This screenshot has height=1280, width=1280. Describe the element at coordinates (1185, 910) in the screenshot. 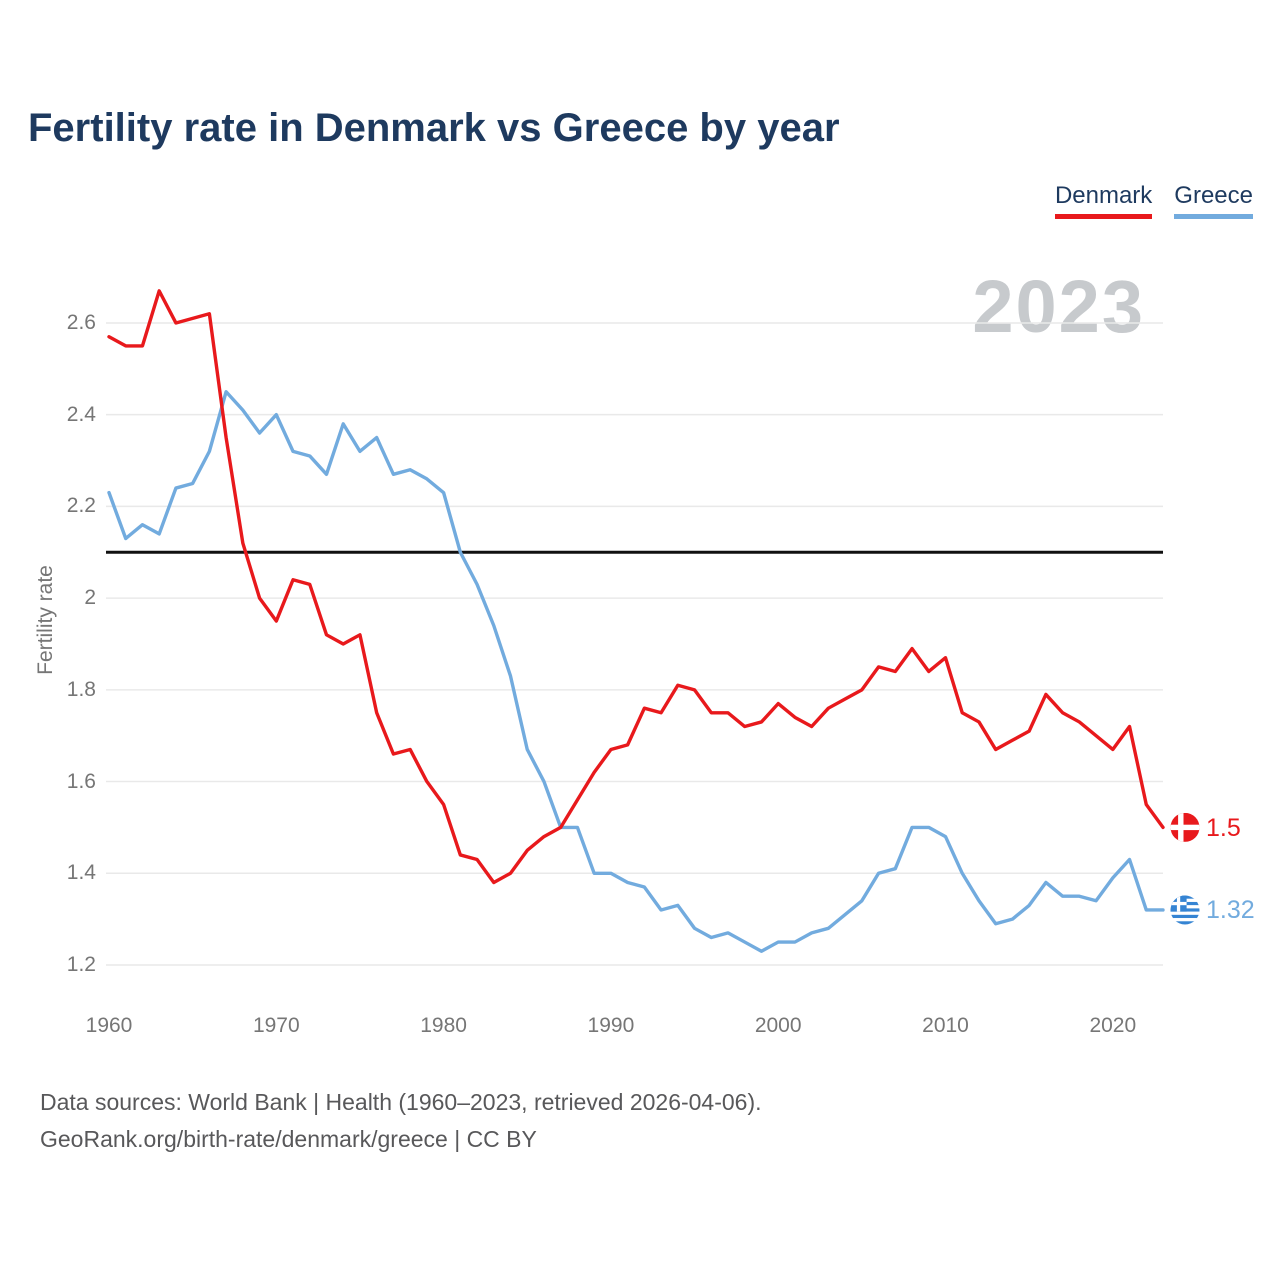

I see `greece-flag-icon` at that location.